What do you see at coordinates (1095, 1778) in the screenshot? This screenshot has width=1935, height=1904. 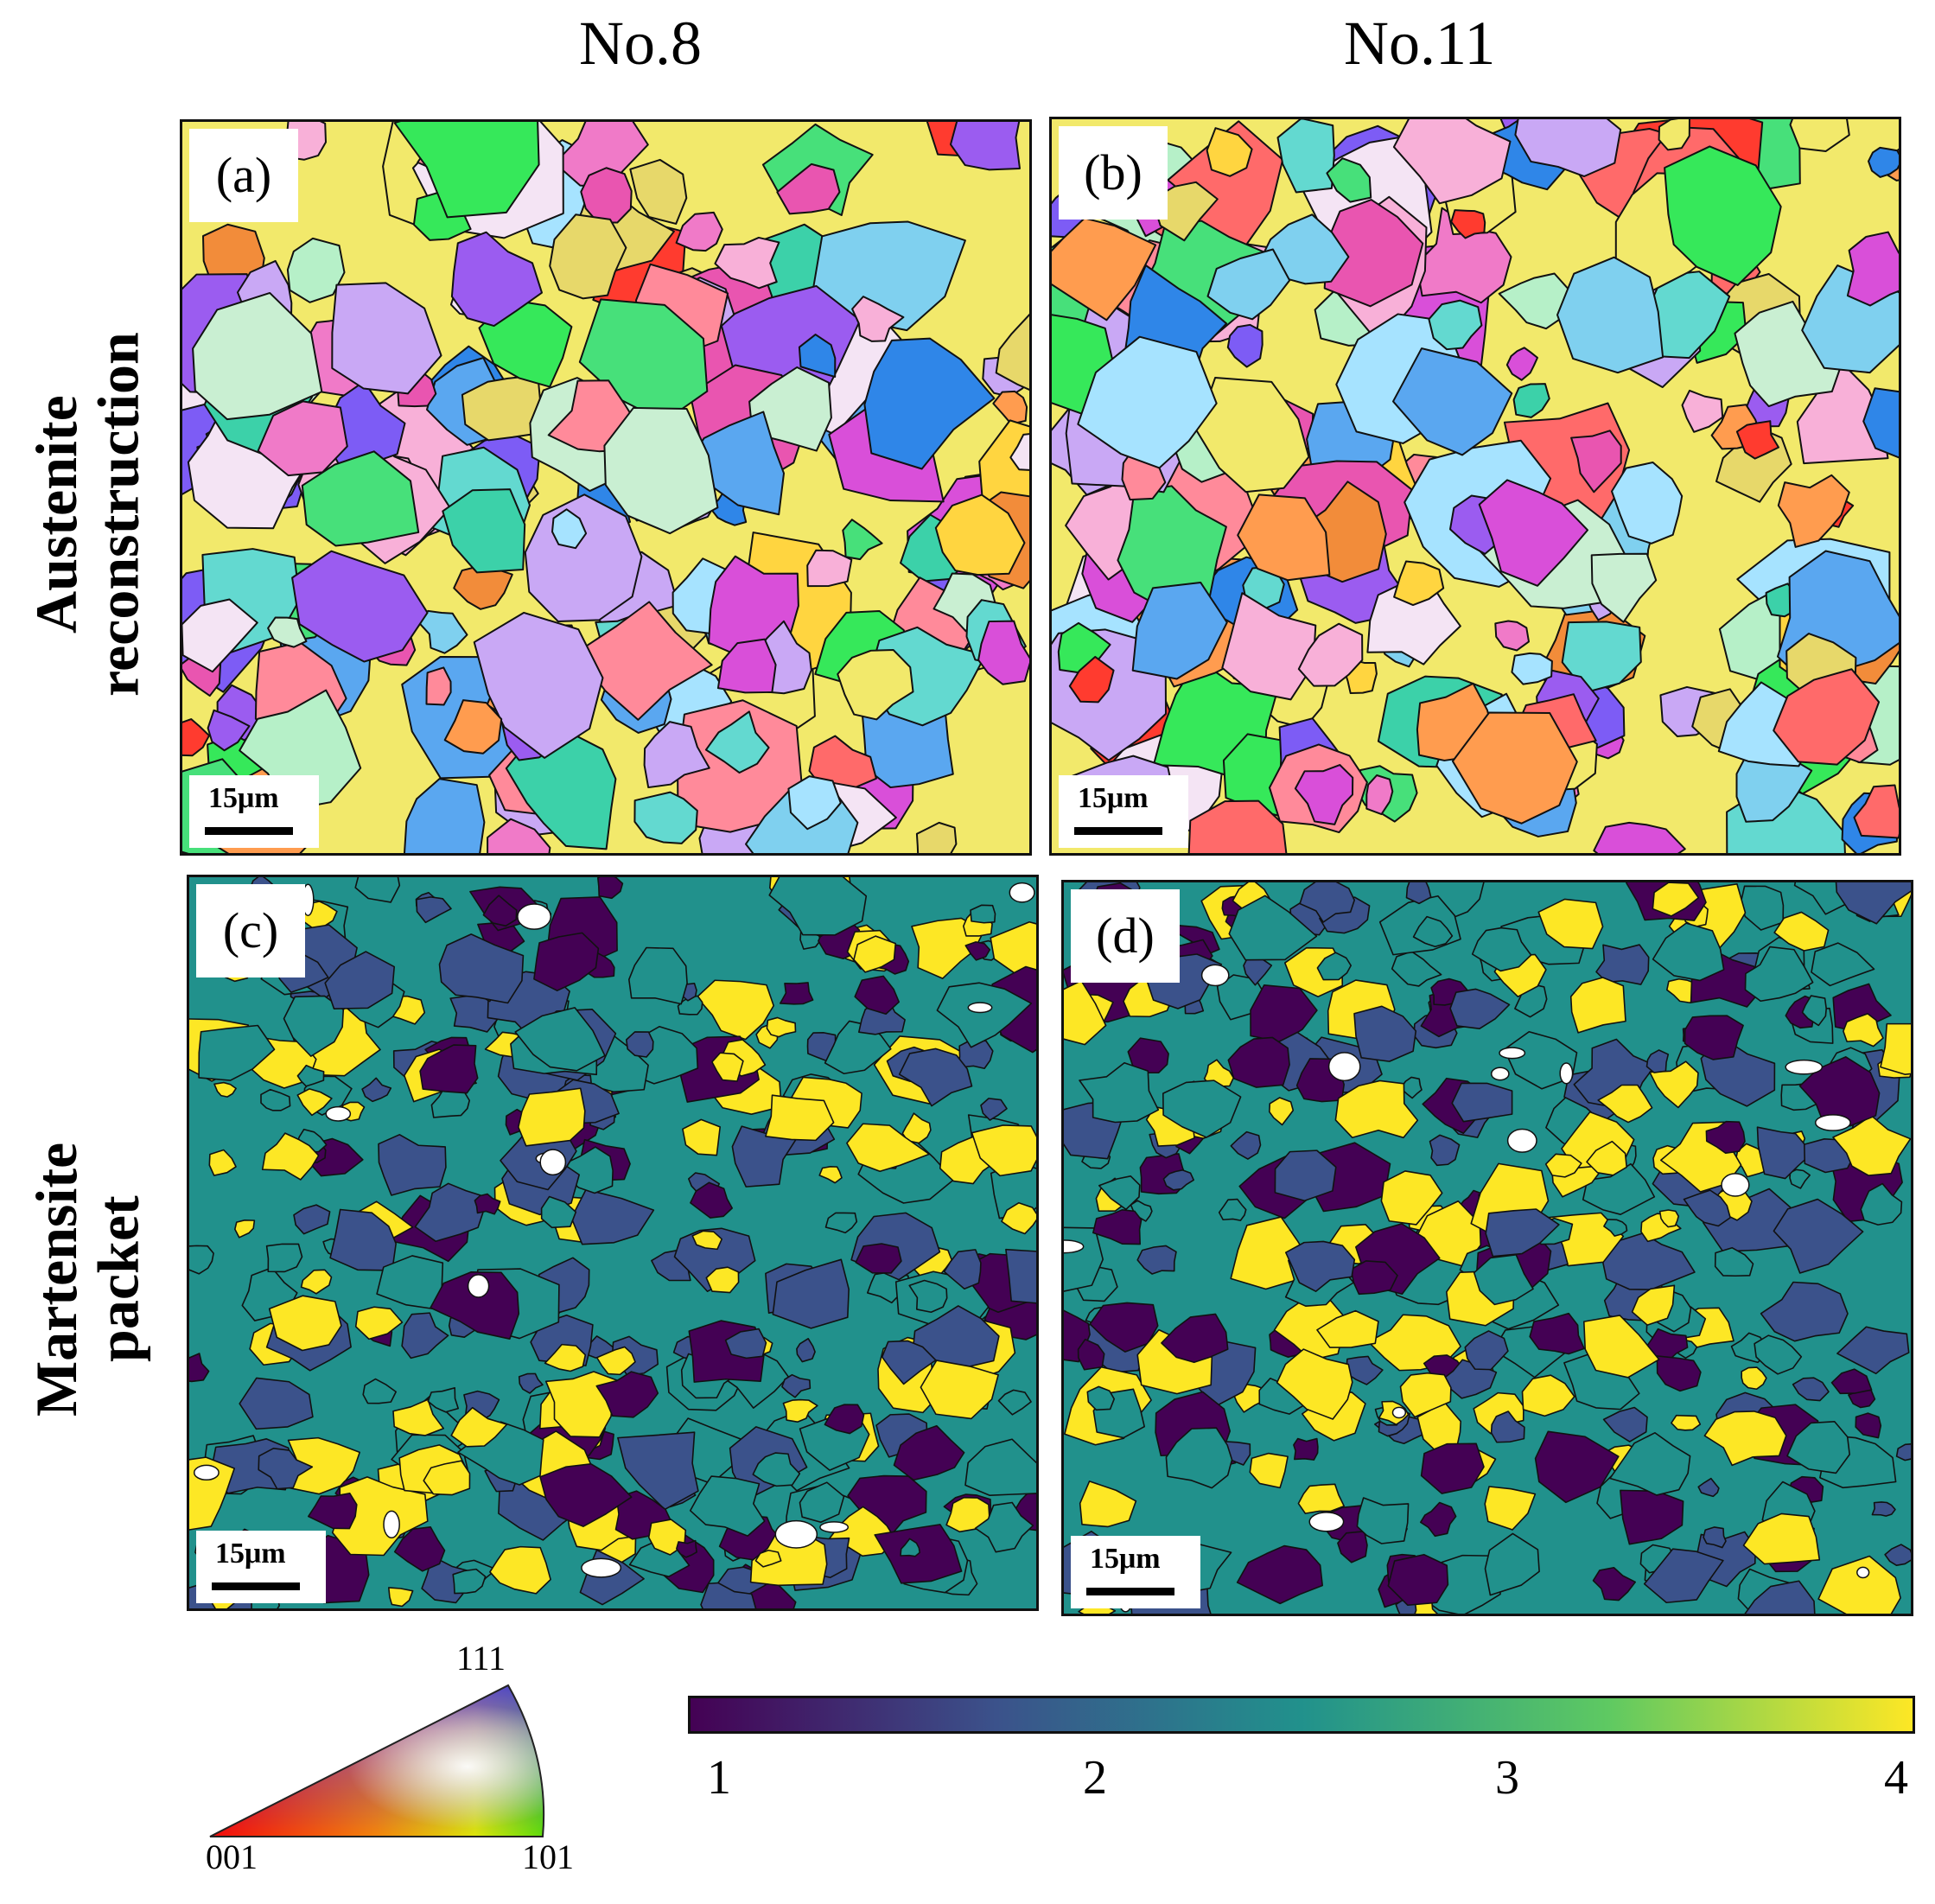 I see `colorbar-tick-2: 2` at bounding box center [1095, 1778].